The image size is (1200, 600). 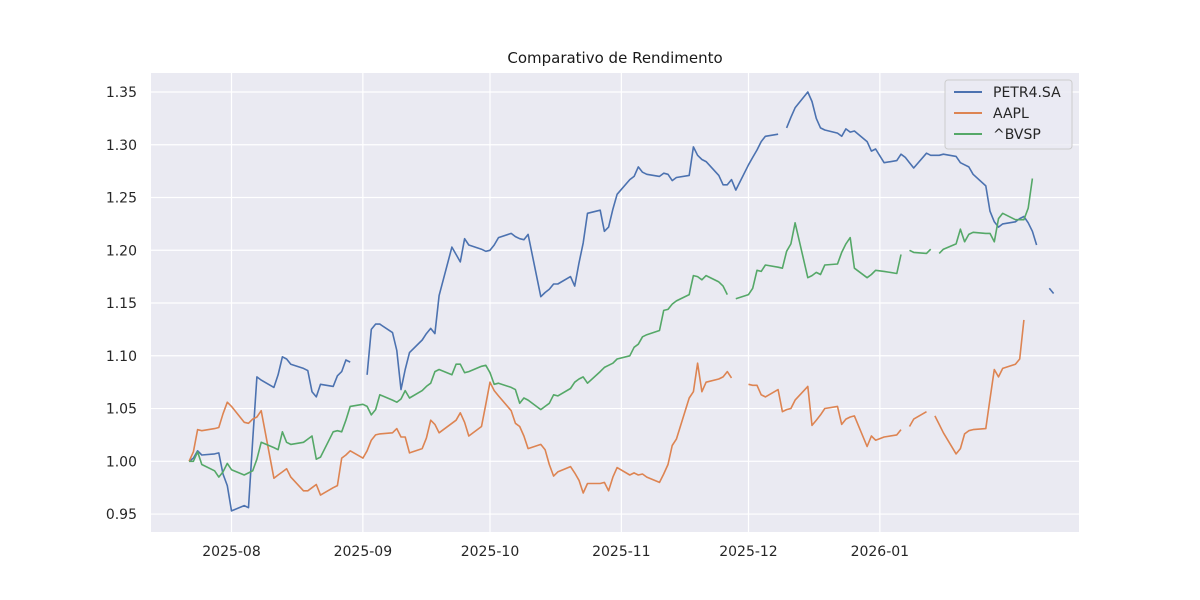 What do you see at coordinates (614, 58) in the screenshot?
I see `chart-title: Comparativo de Rendimento` at bounding box center [614, 58].